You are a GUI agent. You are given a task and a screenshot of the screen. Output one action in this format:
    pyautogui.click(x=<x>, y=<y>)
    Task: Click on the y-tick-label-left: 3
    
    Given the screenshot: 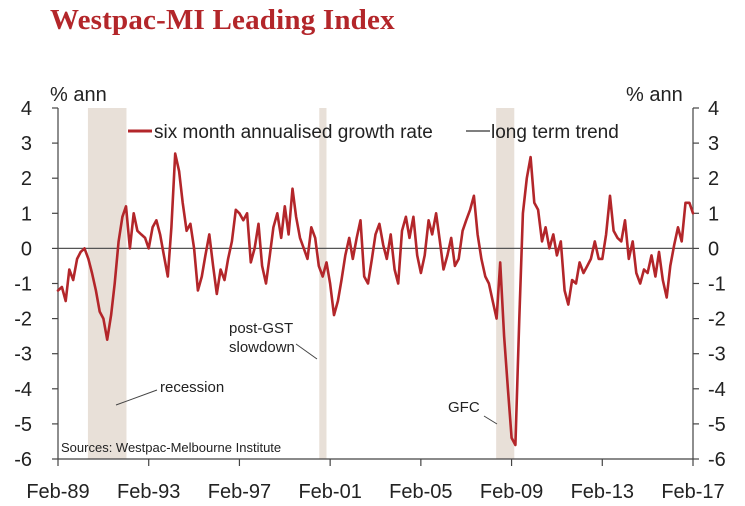 What is the action you would take?
    pyautogui.click(x=26, y=144)
    